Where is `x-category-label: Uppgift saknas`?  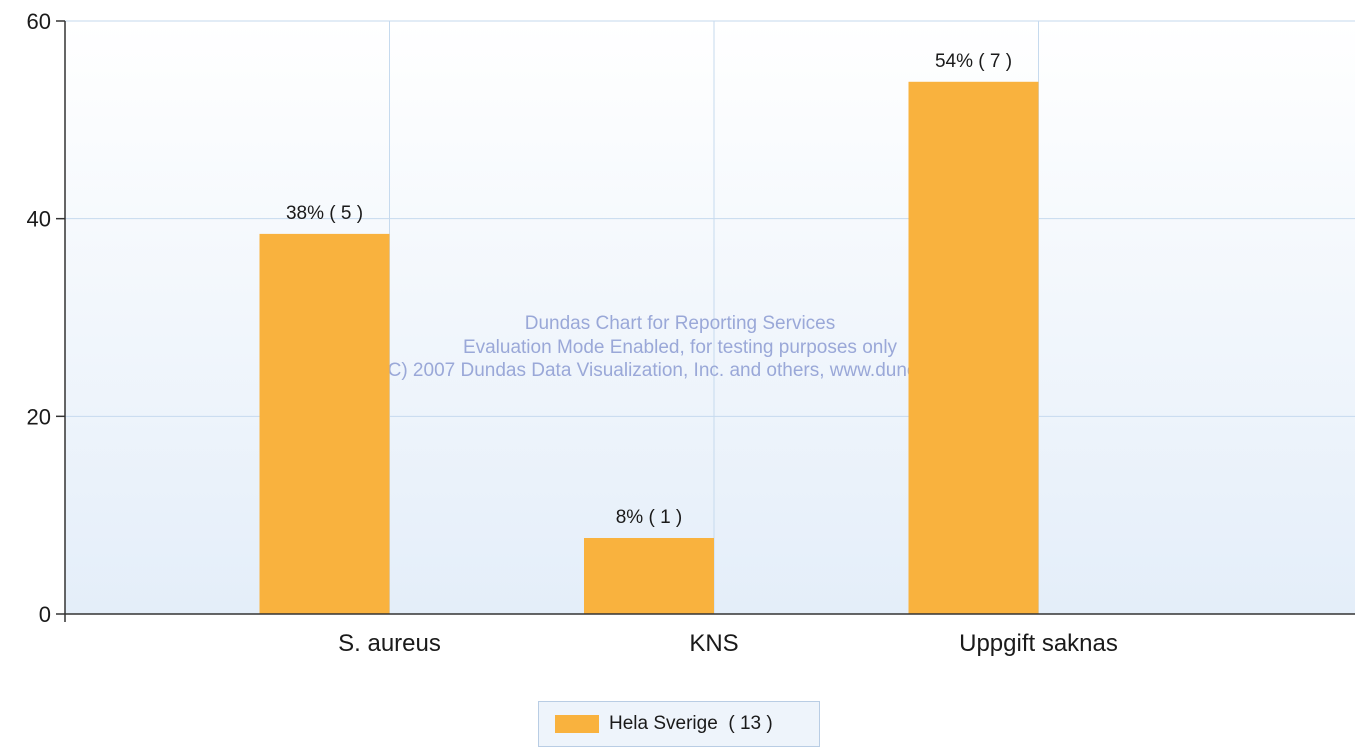 x-category-label: Uppgift saknas is located at coordinates (1038, 643).